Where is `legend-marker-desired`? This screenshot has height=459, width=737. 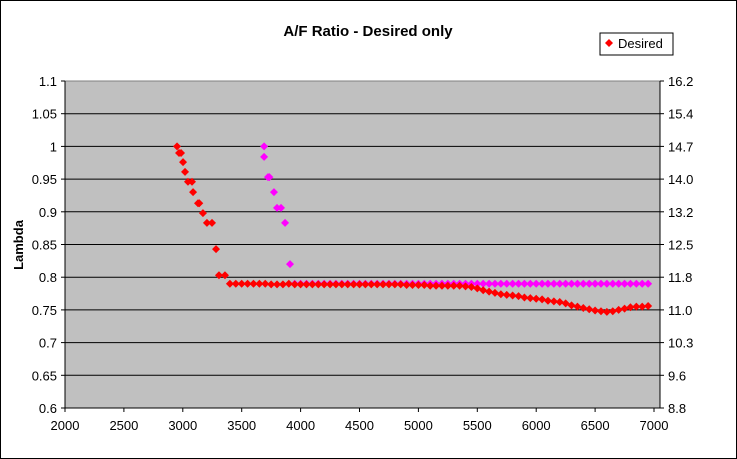
legend-marker-desired is located at coordinates (609, 43).